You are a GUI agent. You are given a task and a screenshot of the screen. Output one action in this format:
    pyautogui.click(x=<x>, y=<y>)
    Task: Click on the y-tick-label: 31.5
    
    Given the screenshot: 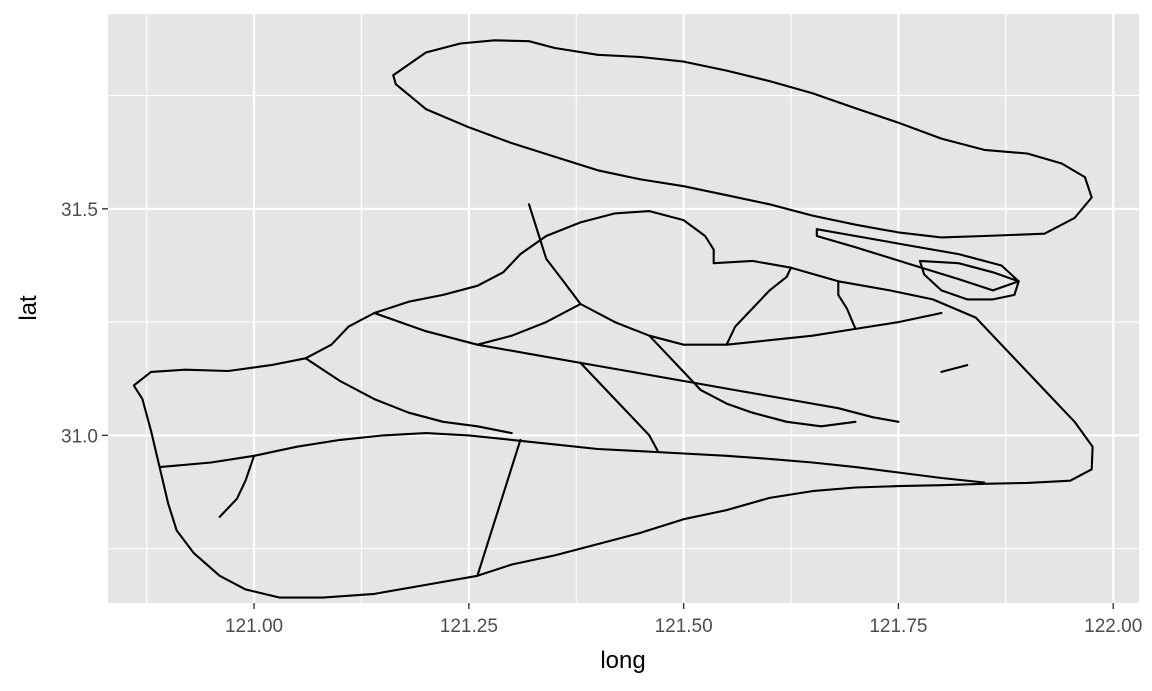 What is the action you would take?
    pyautogui.click(x=79, y=210)
    